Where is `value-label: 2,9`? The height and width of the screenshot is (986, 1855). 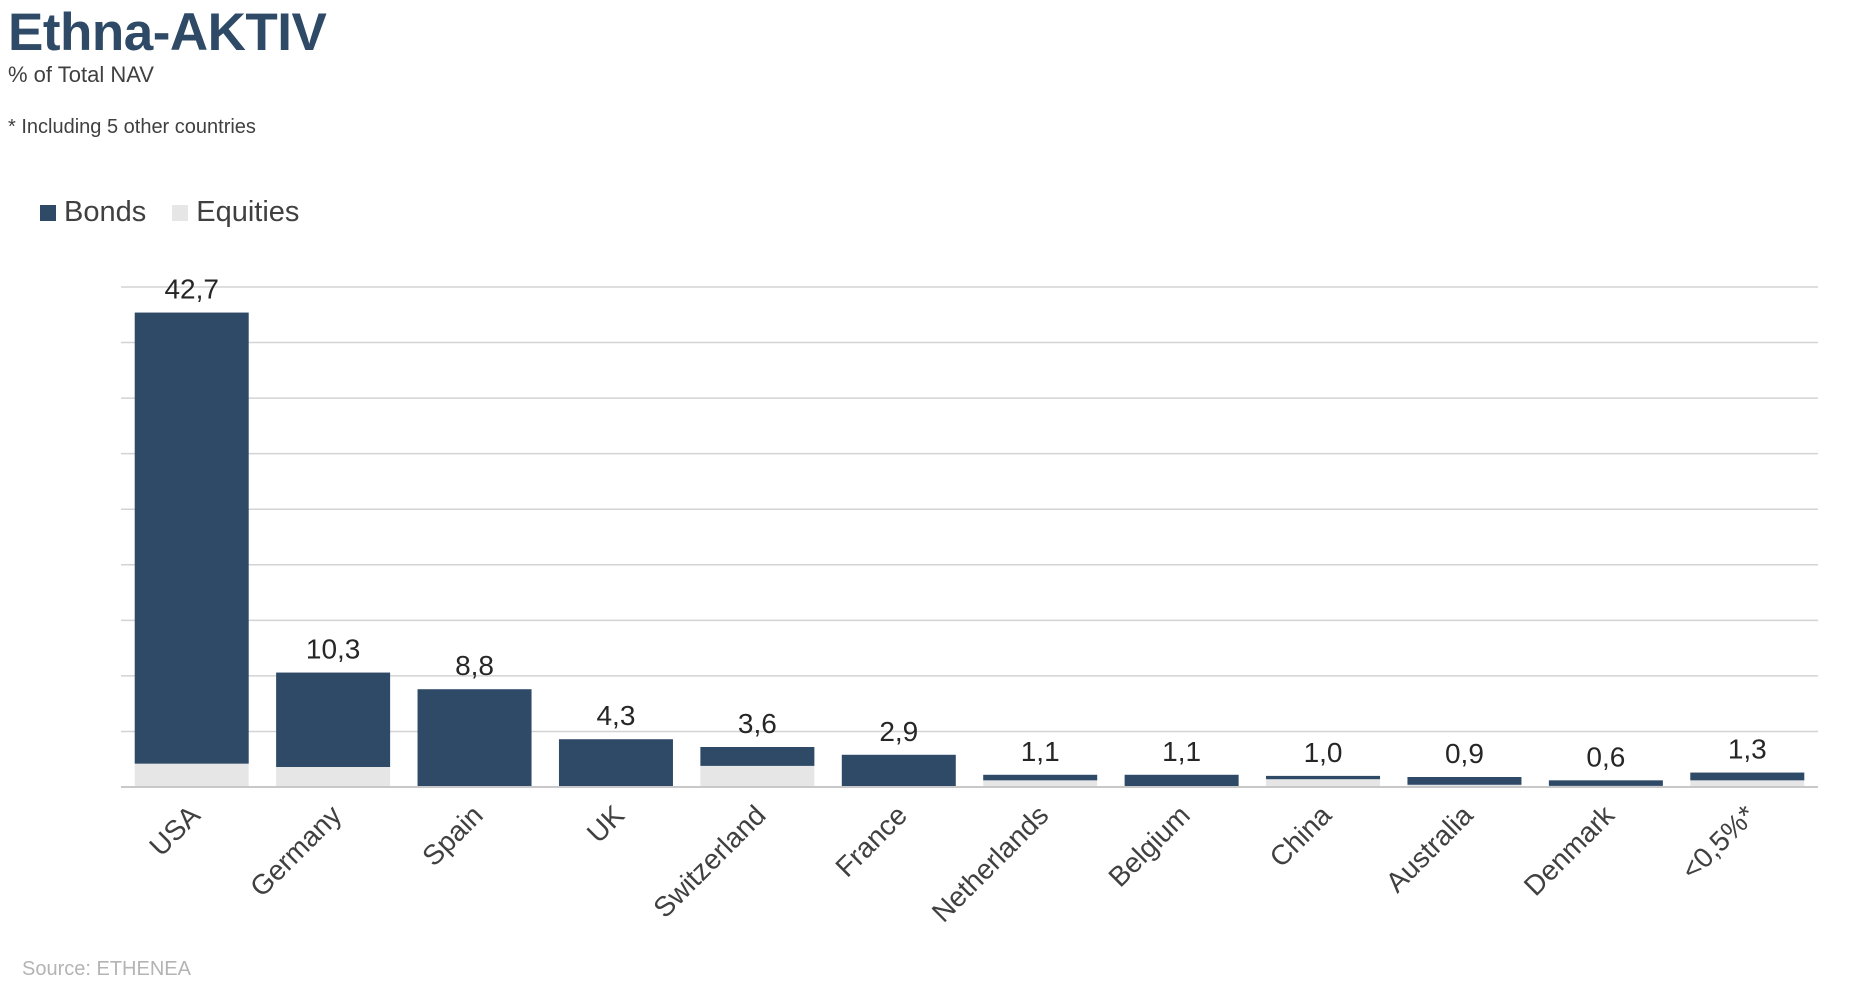 value-label: 2,9 is located at coordinates (898, 731).